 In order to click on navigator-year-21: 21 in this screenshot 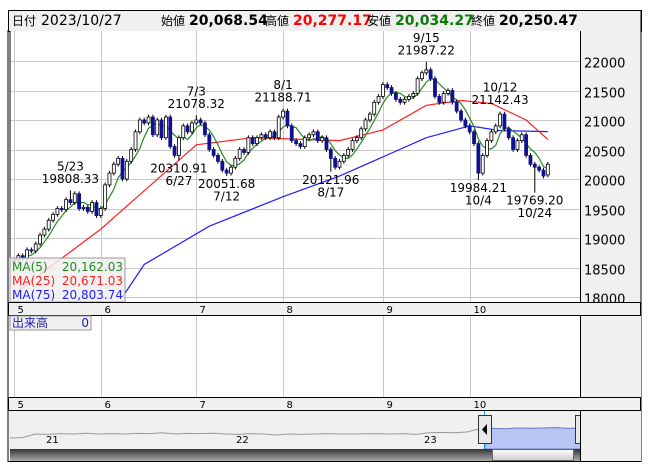, I will do `click(52, 440)`.